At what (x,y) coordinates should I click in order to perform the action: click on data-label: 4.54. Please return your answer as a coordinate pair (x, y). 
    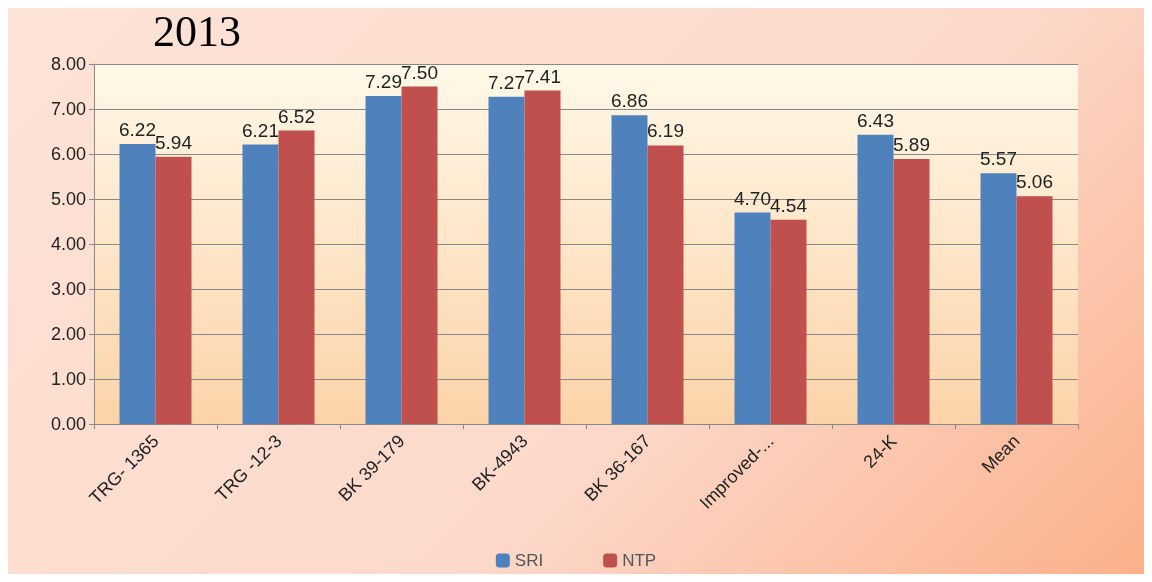
    Looking at the image, I should click on (789, 205).